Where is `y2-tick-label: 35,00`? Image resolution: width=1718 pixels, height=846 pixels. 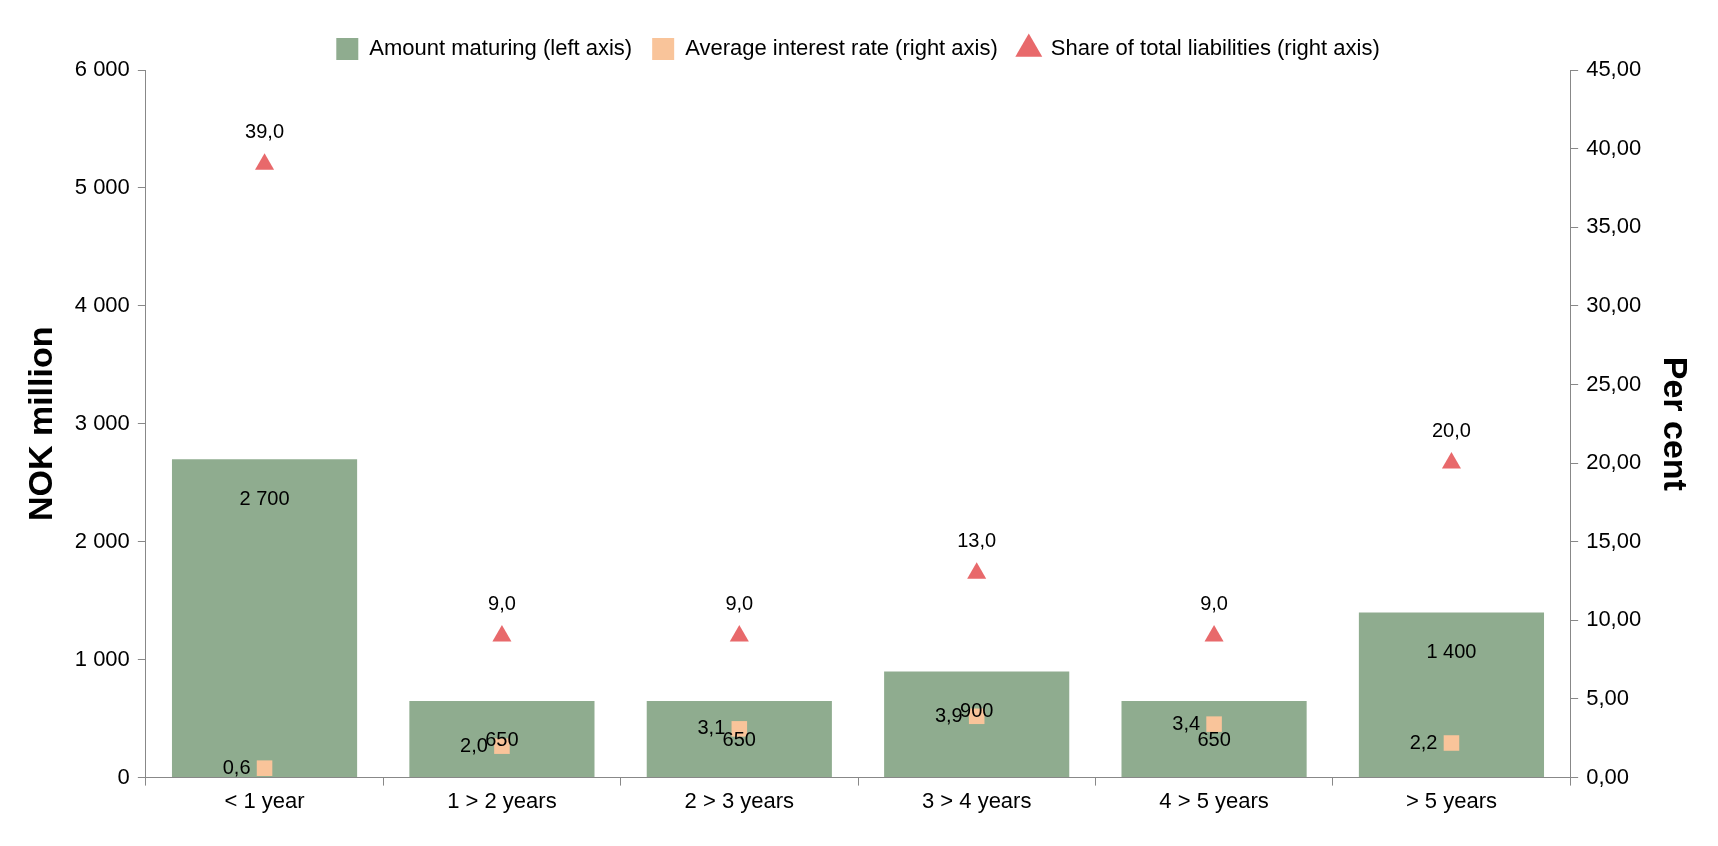 y2-tick-label: 35,00 is located at coordinates (1614, 226).